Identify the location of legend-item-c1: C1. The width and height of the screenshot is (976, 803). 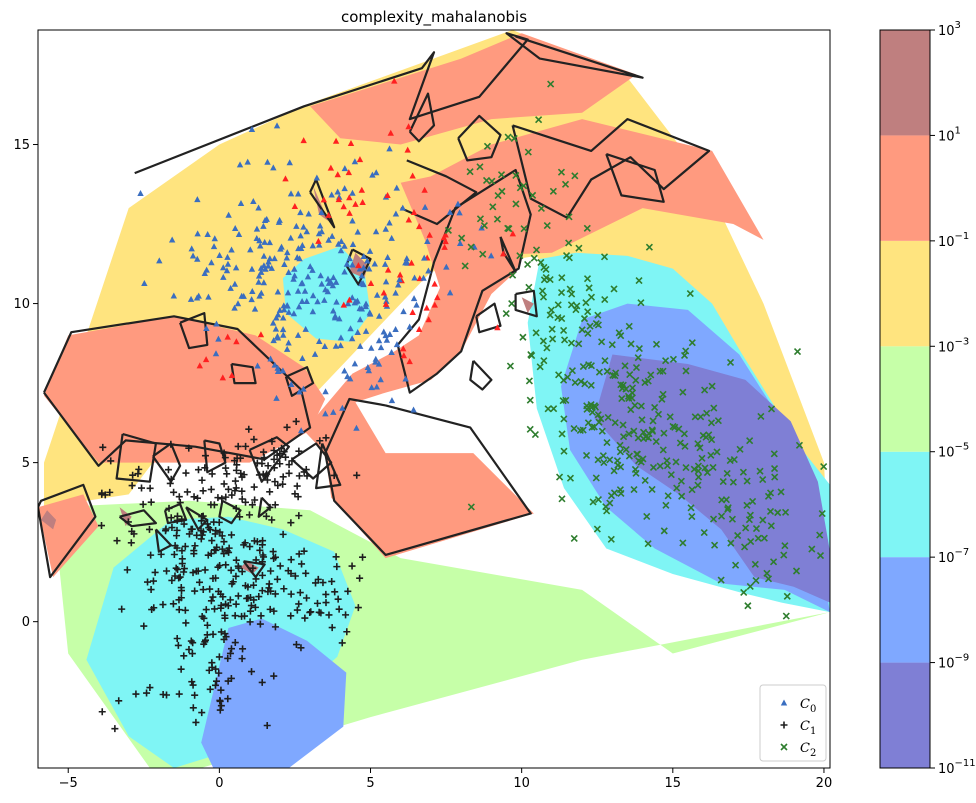
(798, 728).